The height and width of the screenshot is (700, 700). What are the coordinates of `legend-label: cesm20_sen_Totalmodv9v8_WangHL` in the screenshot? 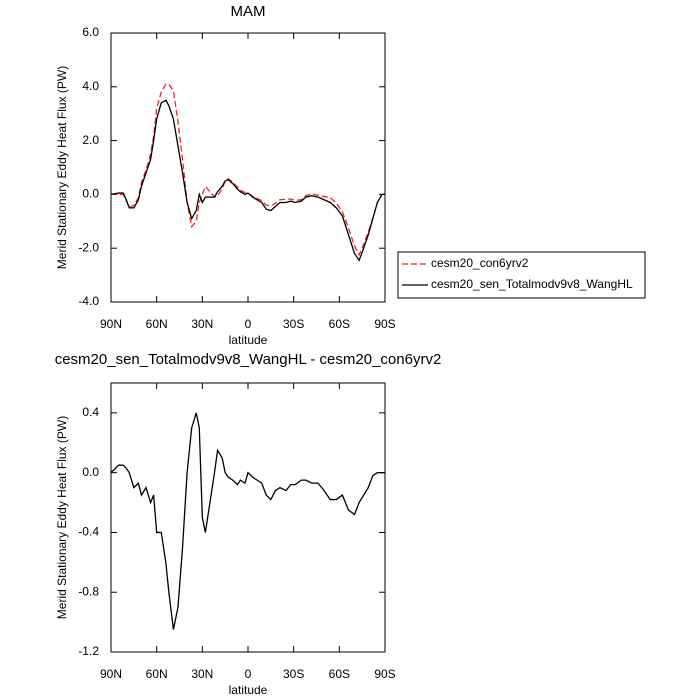 It's located at (532, 284).